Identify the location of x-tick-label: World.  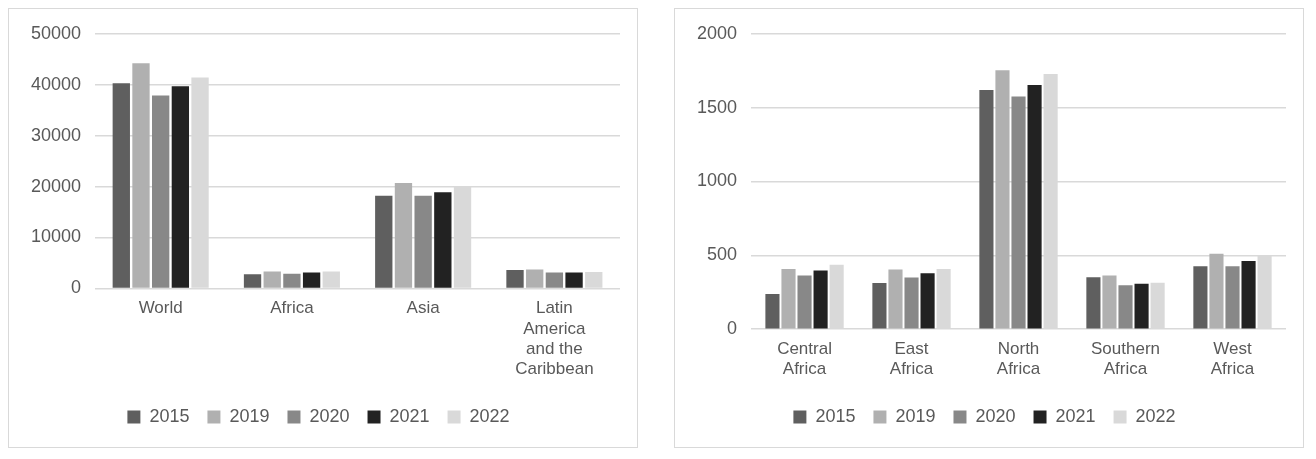
(160, 308).